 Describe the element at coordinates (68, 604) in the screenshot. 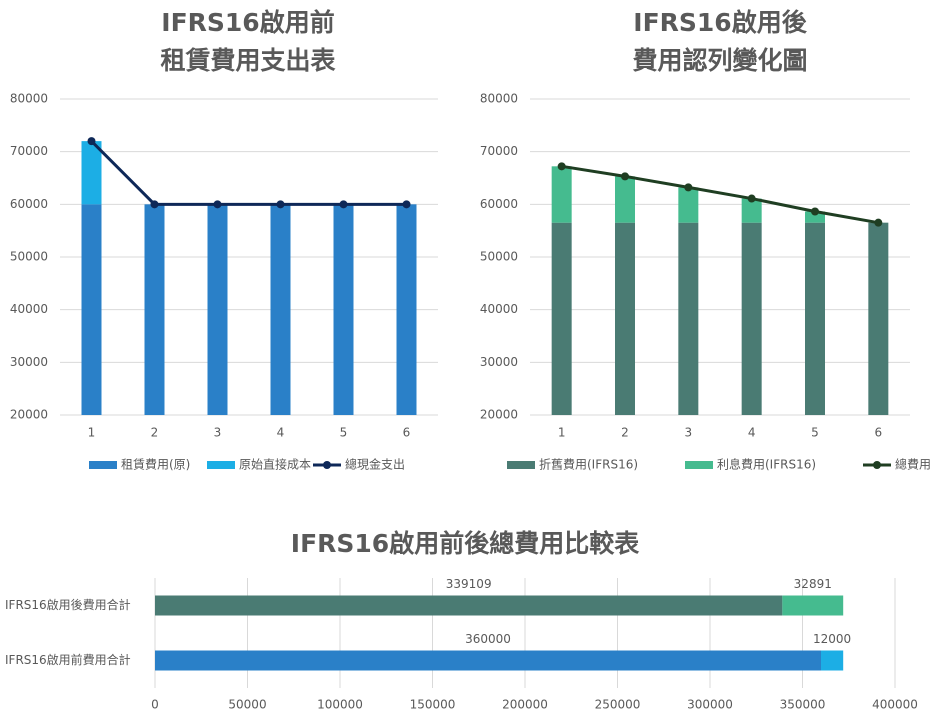

I see `y-tick-label: IFRS16啟用後費用合計` at that location.